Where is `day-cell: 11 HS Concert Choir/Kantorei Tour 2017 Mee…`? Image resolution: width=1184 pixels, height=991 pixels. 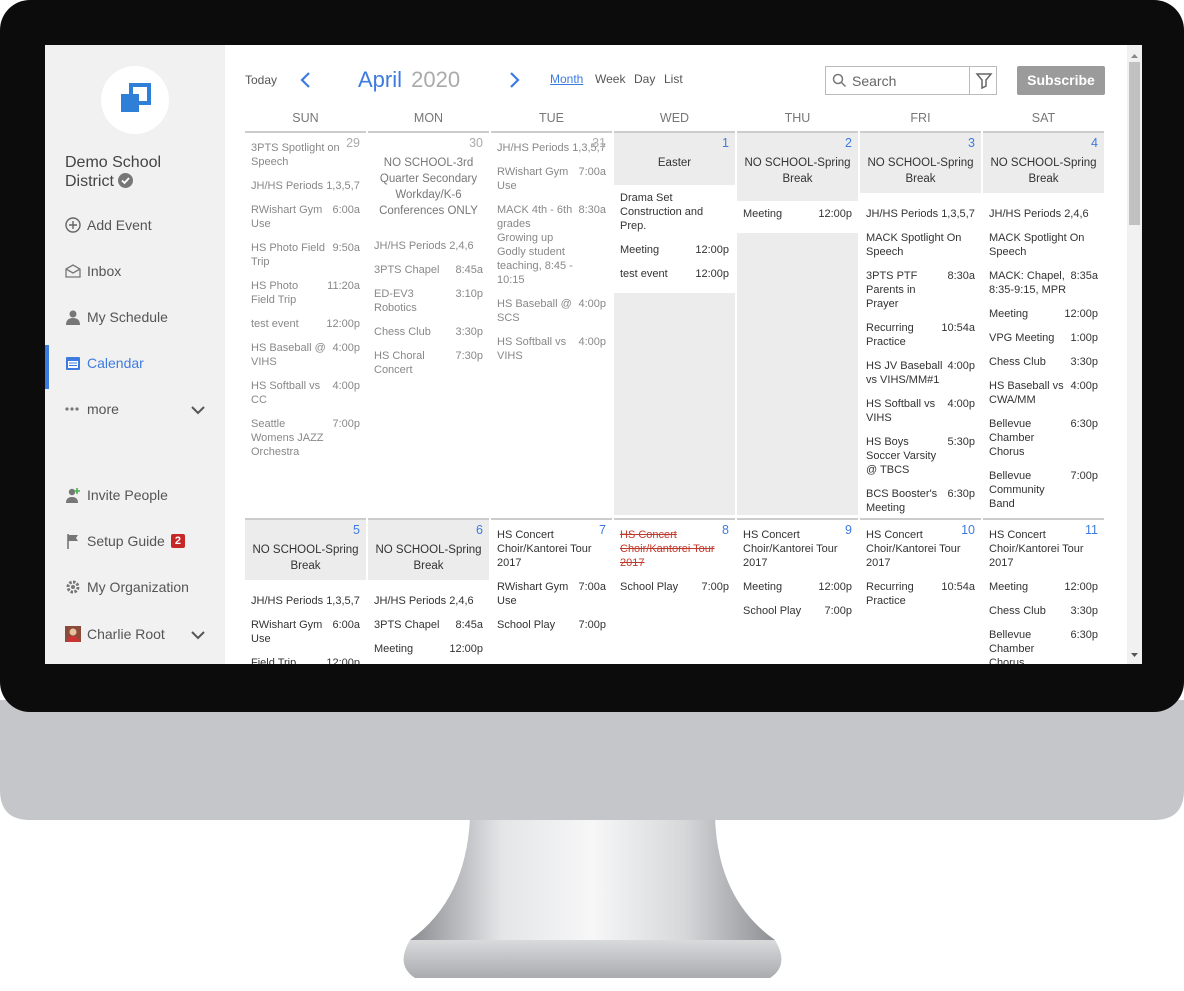
day-cell: 11 HS Concert Choir/Kantorei Tour 2017 Mee… is located at coordinates (1043, 591).